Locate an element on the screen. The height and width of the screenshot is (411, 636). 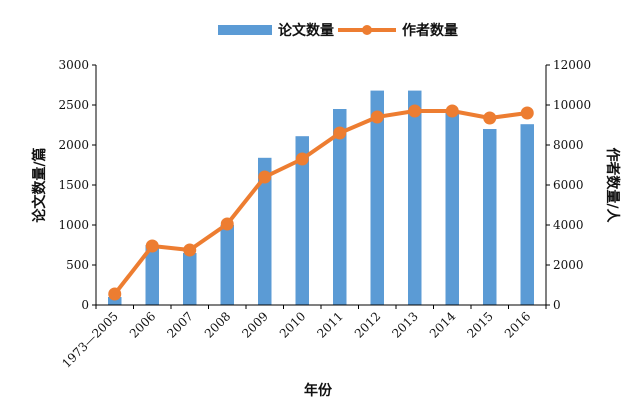
right-tick-label: 0 is located at coordinates (557, 305).